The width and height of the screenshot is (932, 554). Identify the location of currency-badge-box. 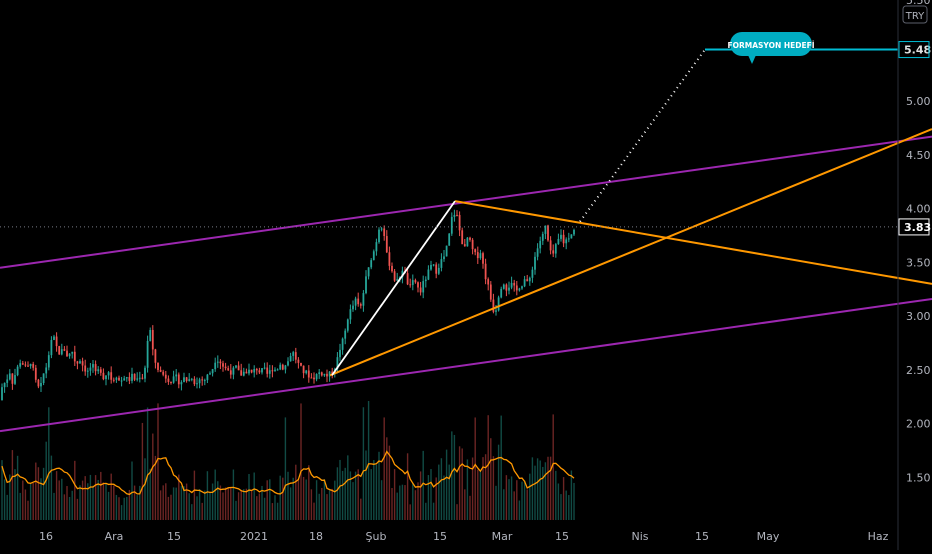
(915, 14).